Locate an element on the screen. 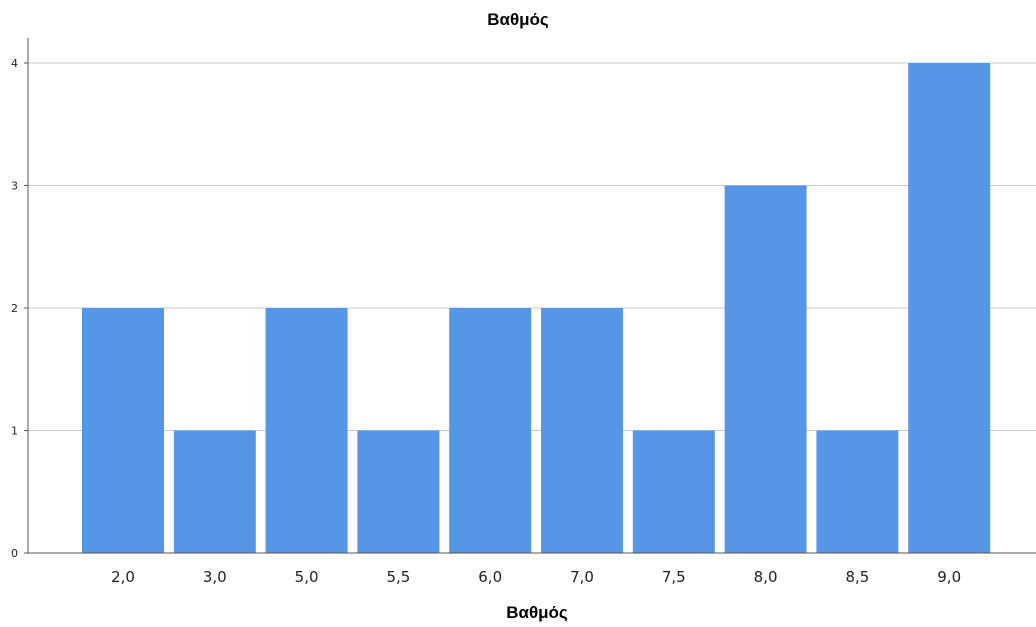  y-tick-label: 0 is located at coordinates (14, 553).